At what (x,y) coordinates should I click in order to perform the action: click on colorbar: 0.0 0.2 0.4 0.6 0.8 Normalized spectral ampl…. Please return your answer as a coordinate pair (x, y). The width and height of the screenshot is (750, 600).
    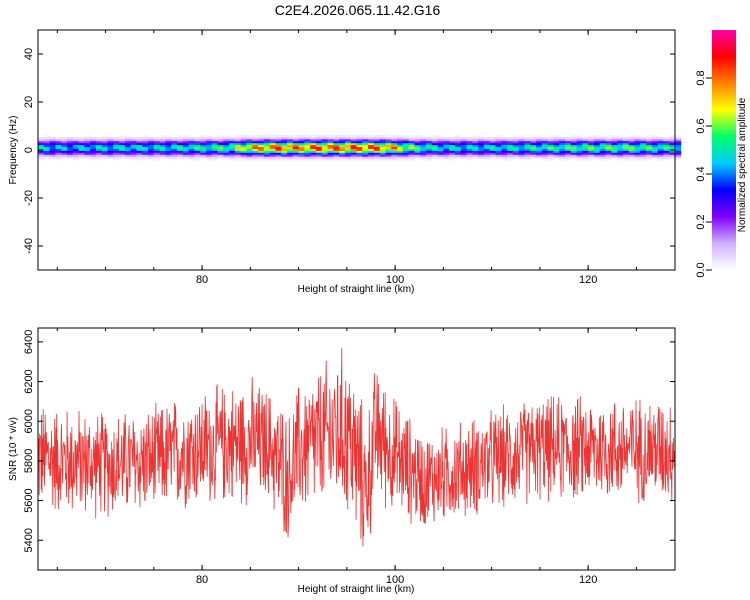
    Looking at the image, I should click on (721, 154).